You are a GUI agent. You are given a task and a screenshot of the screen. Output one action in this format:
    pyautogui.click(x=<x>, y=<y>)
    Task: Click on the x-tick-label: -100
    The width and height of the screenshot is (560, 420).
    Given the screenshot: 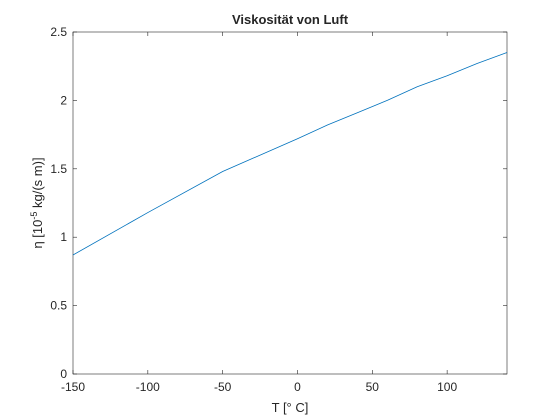 What is the action you would take?
    pyautogui.click(x=148, y=387)
    